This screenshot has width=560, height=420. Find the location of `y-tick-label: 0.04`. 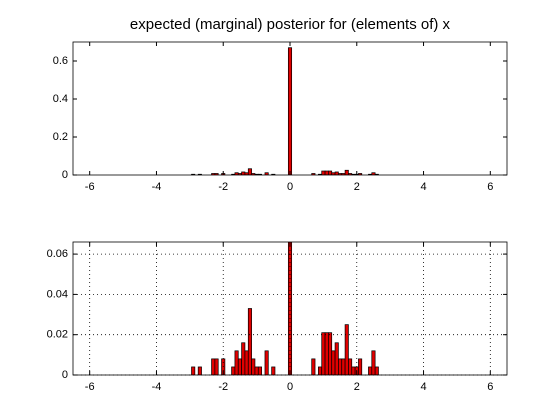

y-tick-label: 0.04 is located at coordinates (57, 294).